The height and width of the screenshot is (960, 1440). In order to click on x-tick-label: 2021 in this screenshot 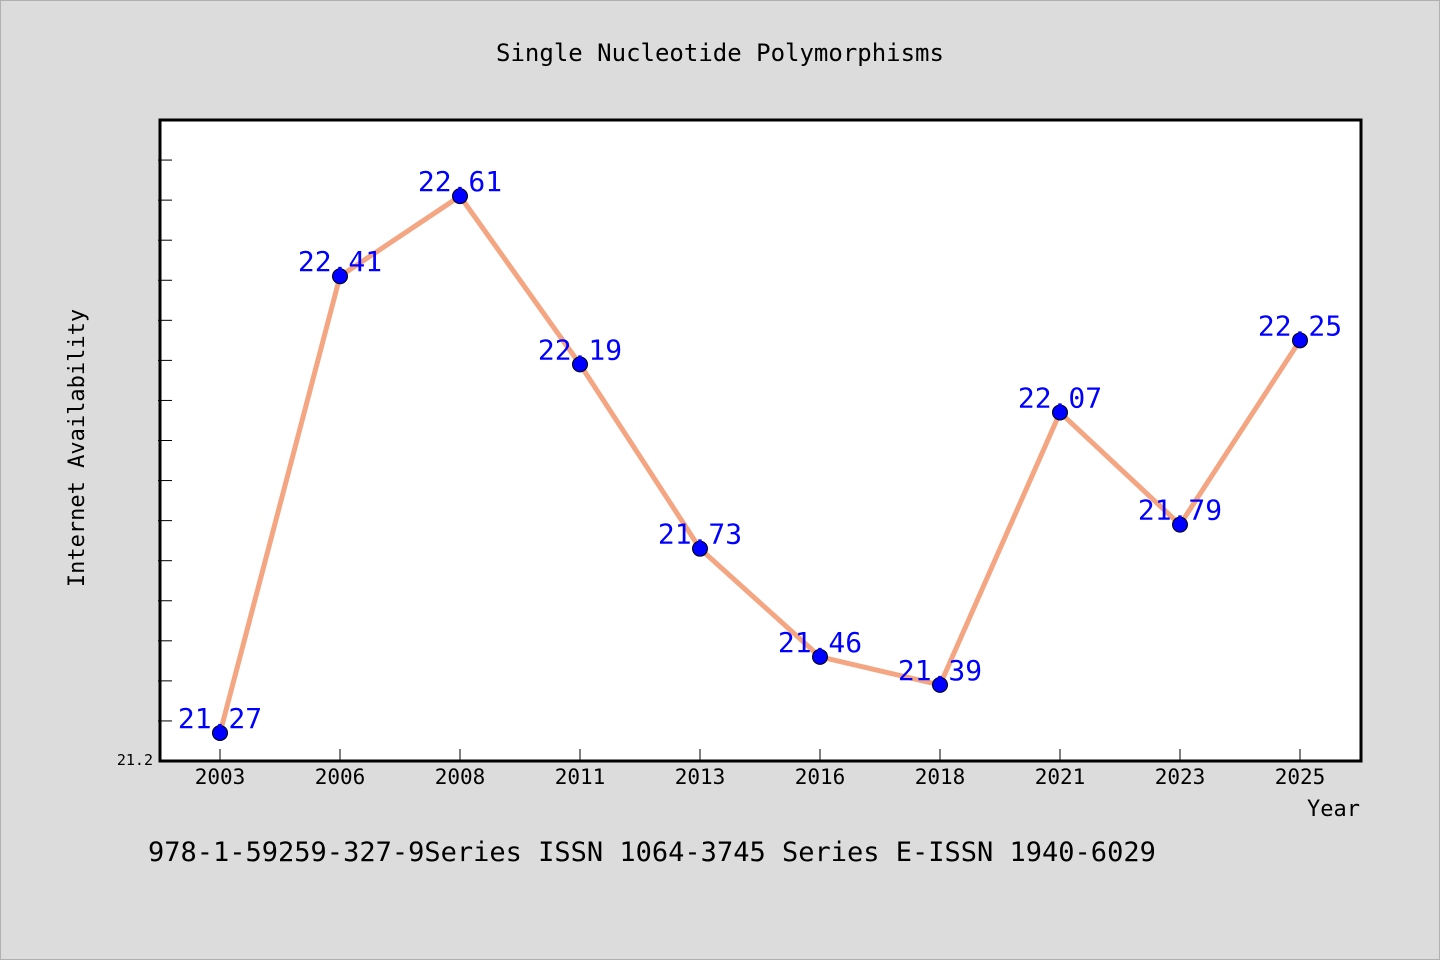, I will do `click(1060, 777)`.